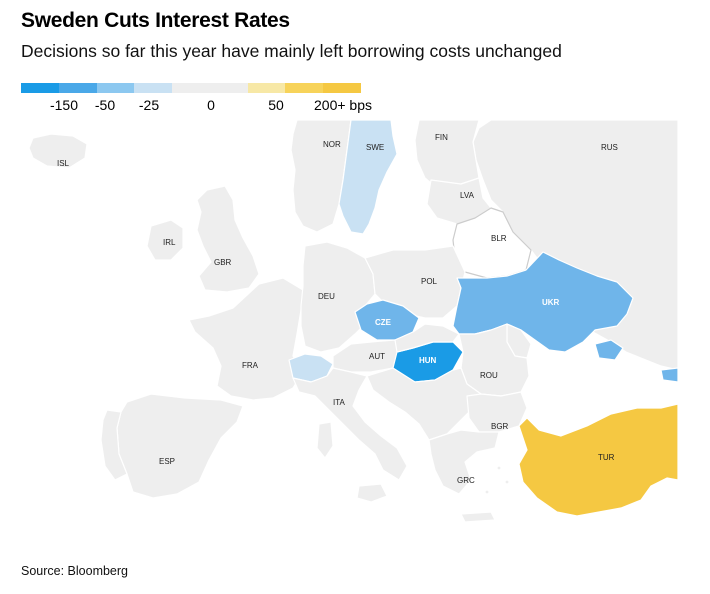  What do you see at coordinates (372, 493) in the screenshot?
I see `island-sicily` at bounding box center [372, 493].